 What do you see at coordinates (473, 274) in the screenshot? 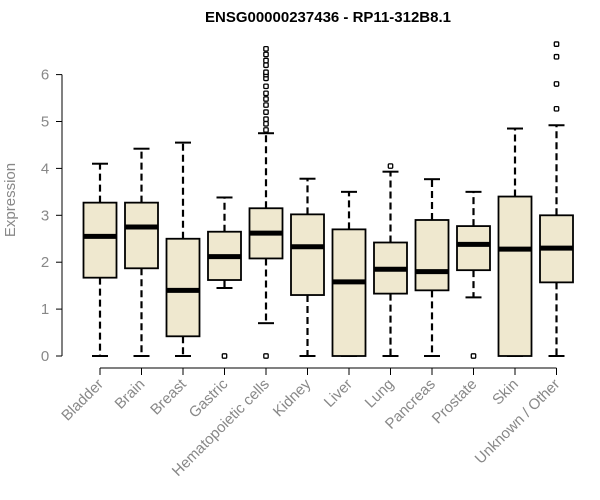
I see `box-prostate` at bounding box center [473, 274].